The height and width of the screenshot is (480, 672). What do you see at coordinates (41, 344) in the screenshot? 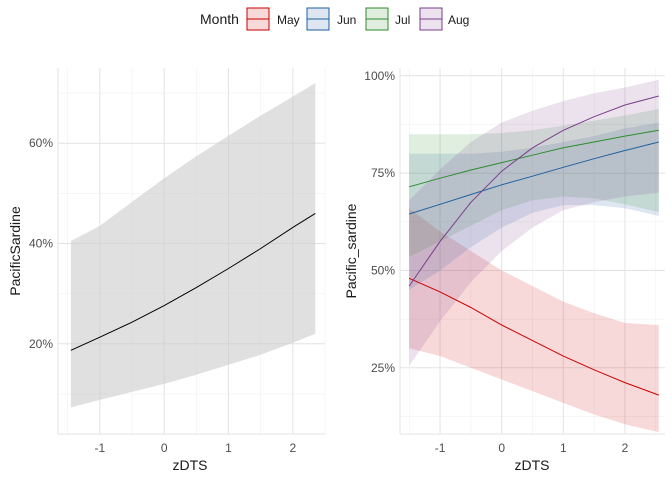
I see `y-tick-label: 20%` at bounding box center [41, 344].